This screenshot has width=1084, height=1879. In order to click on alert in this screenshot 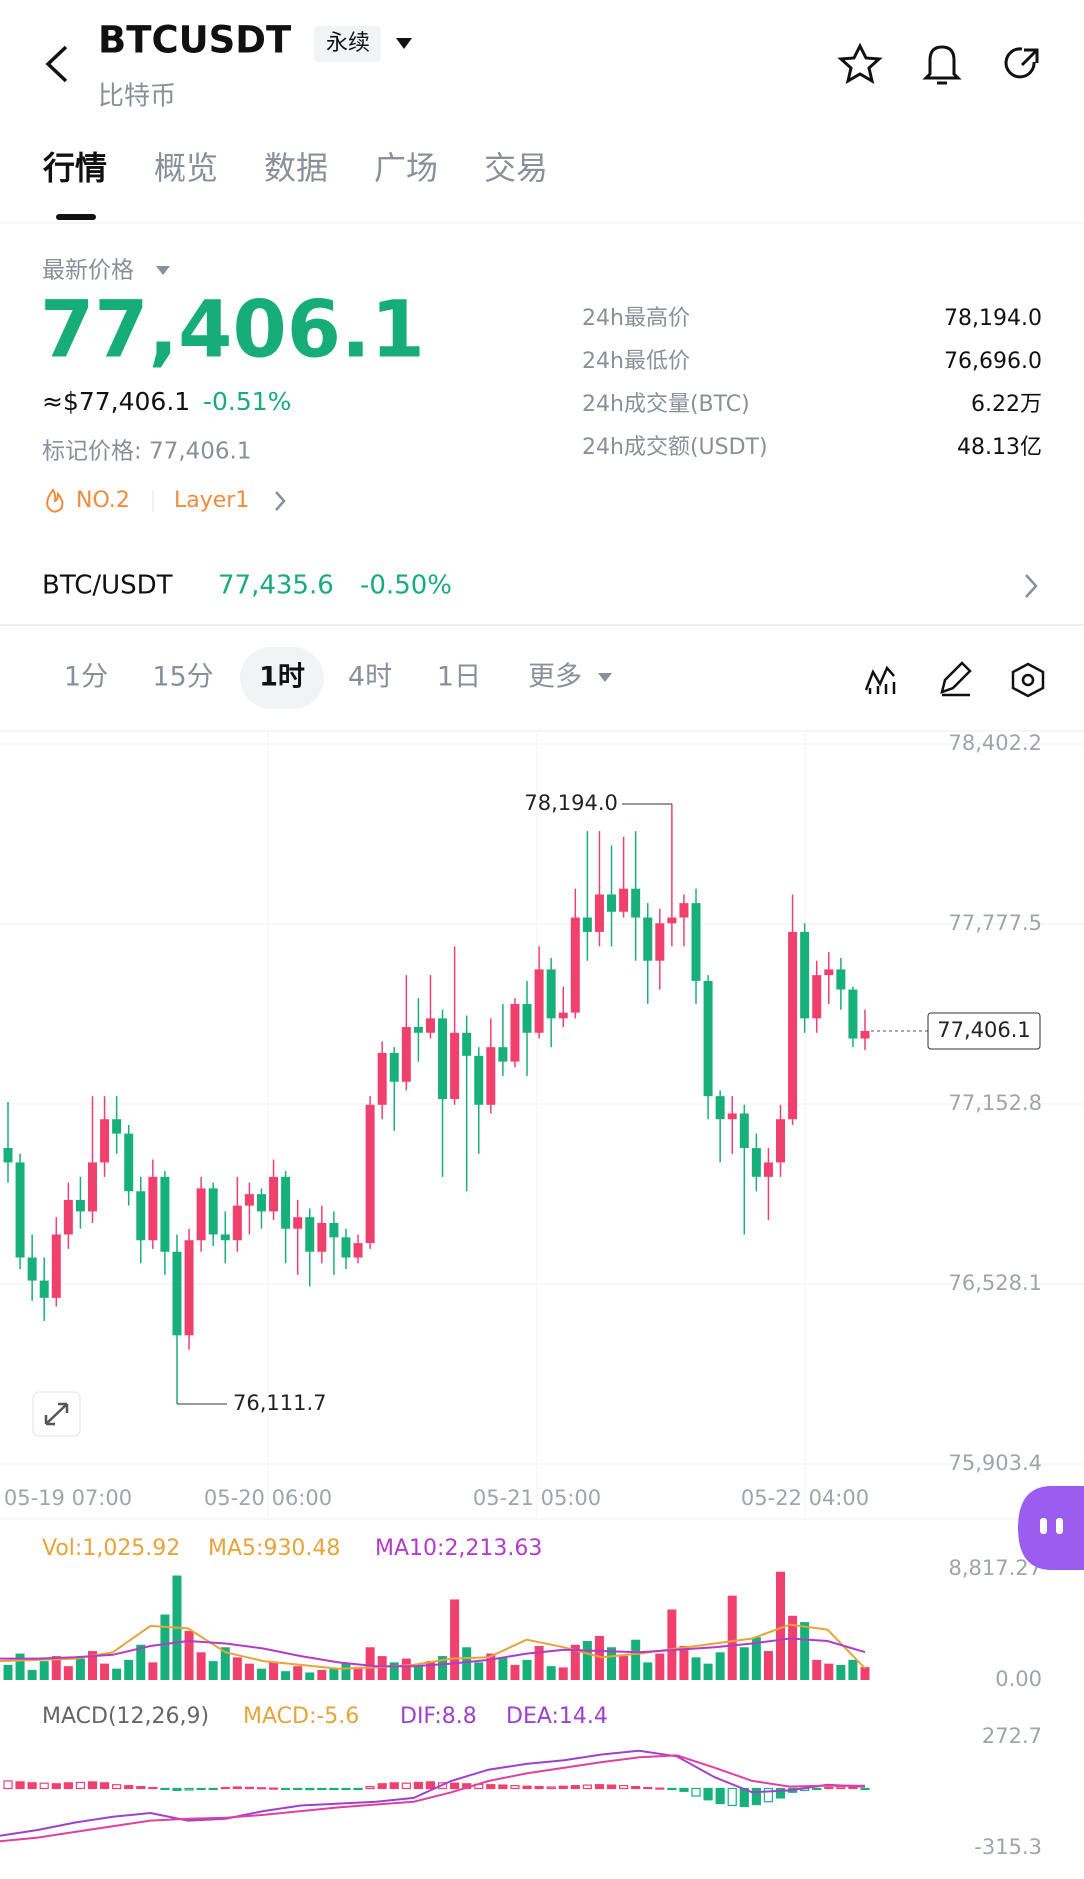, I will do `click(942, 65)`.